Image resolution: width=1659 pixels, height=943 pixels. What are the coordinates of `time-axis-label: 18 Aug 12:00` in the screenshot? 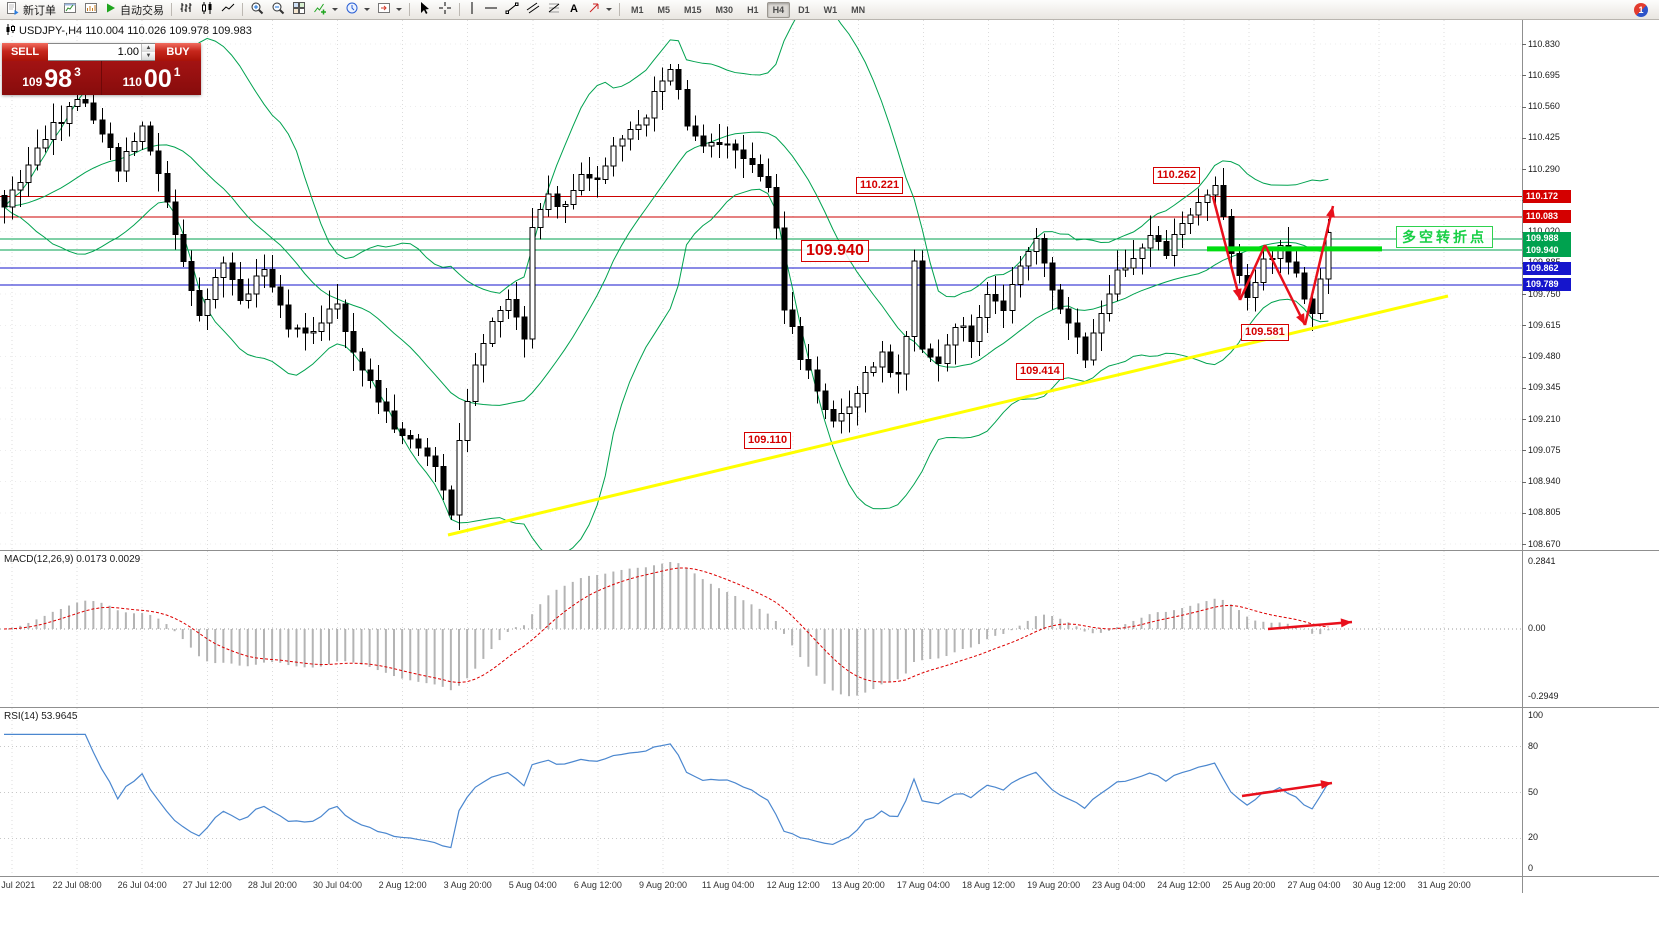 It's located at (988, 885).